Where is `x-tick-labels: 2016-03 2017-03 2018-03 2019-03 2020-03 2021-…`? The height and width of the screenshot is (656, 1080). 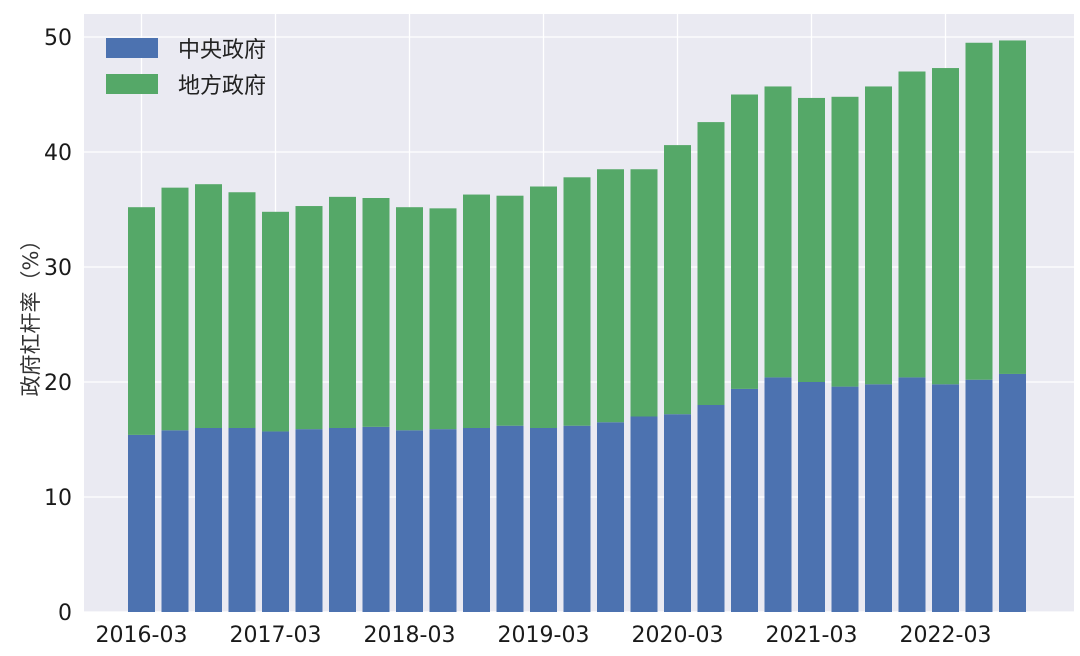
x-tick-labels: 2016-03 2017-03 2018-03 2019-03 2020-03 2021-… is located at coordinates (544, 635).